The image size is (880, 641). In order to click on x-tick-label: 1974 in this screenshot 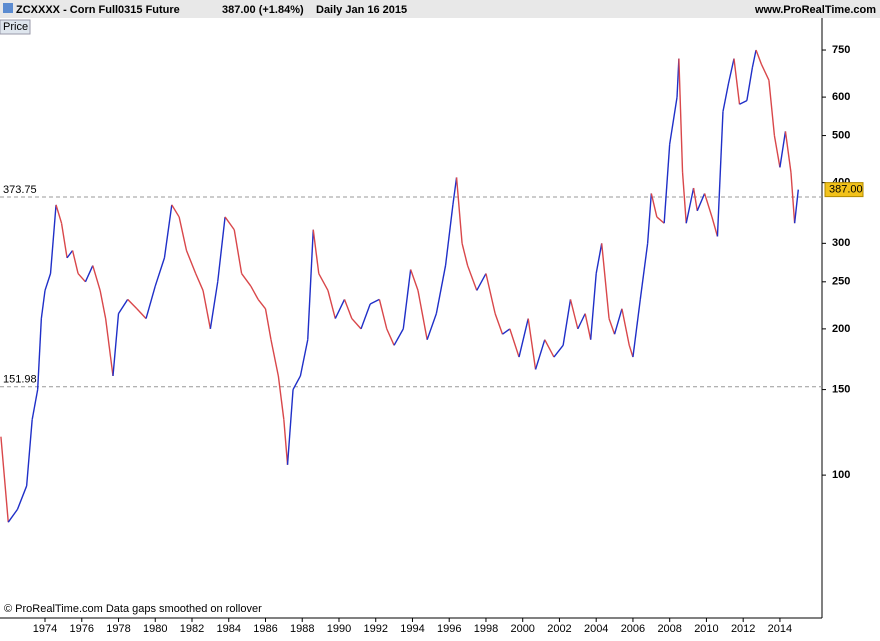, I will do `click(45, 629)`.